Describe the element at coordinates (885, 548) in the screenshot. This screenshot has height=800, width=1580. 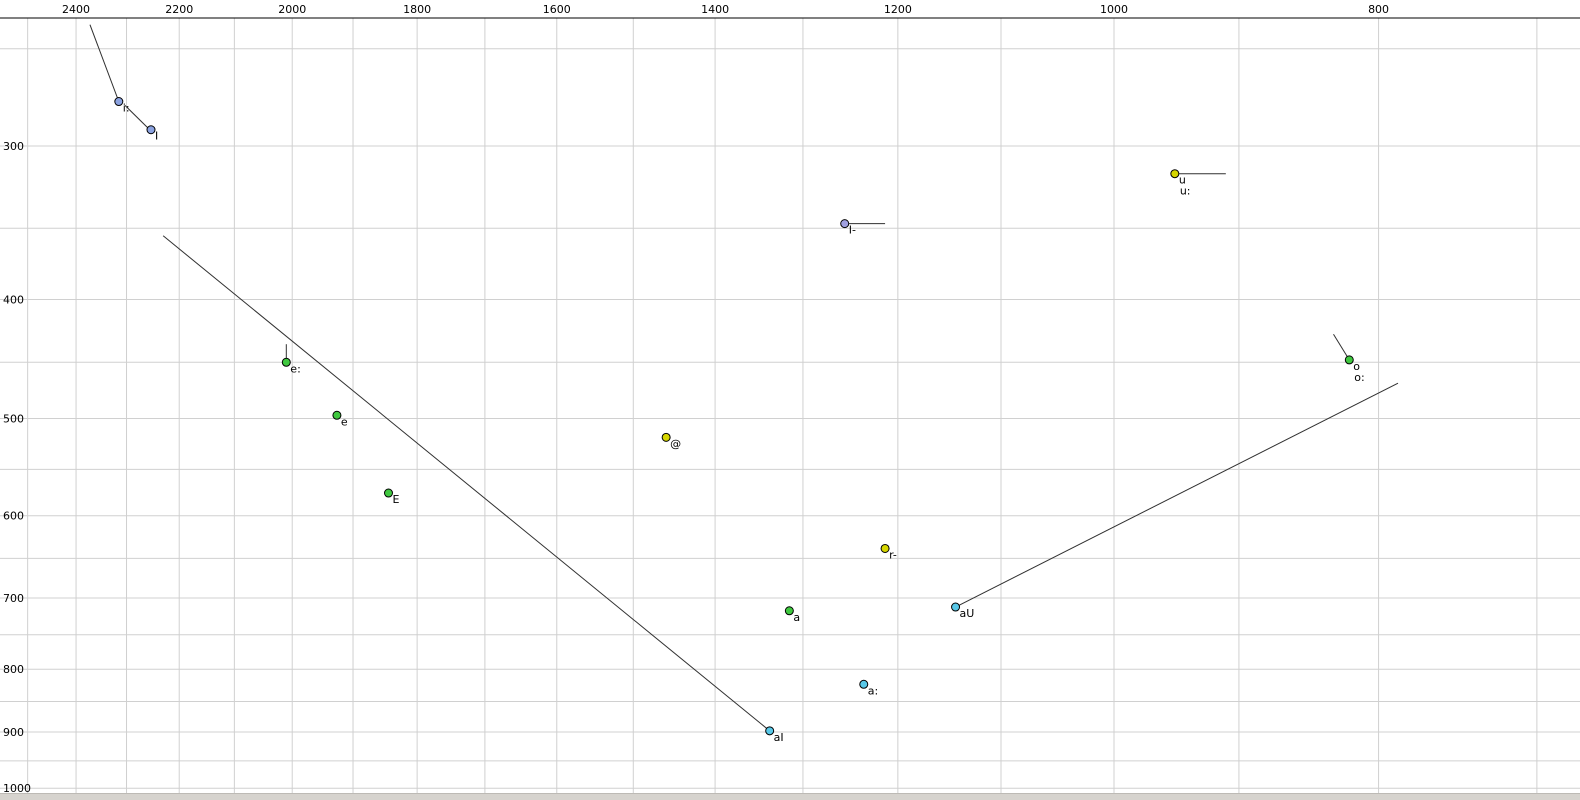
I see `vowel-point-r-` at that location.